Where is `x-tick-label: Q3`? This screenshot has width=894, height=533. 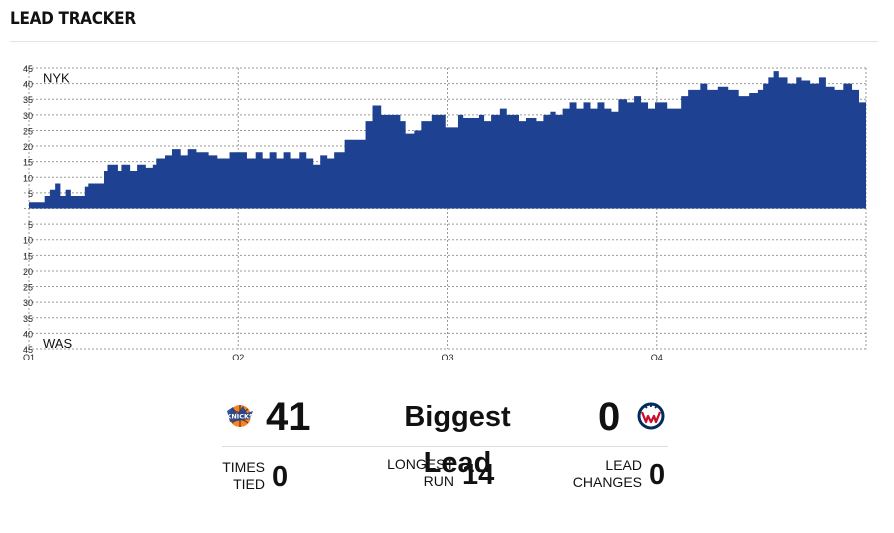 x-tick-label: Q3 is located at coordinates (448, 356).